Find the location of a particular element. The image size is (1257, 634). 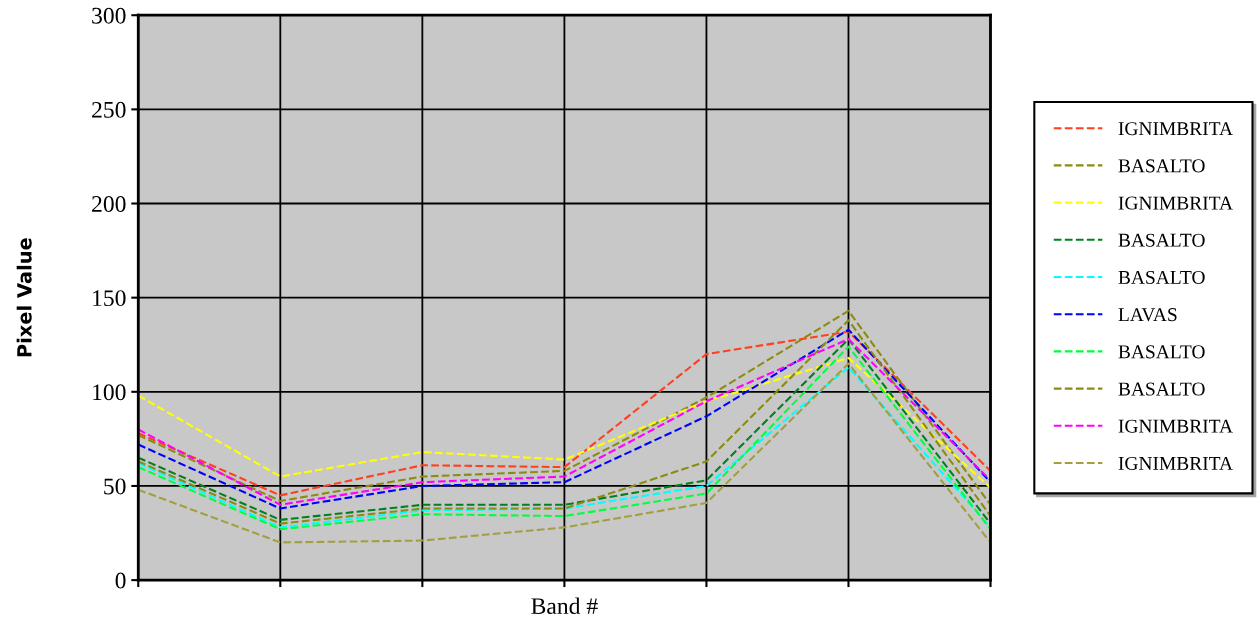

legend-label: LAVAS is located at coordinates (1147, 315).